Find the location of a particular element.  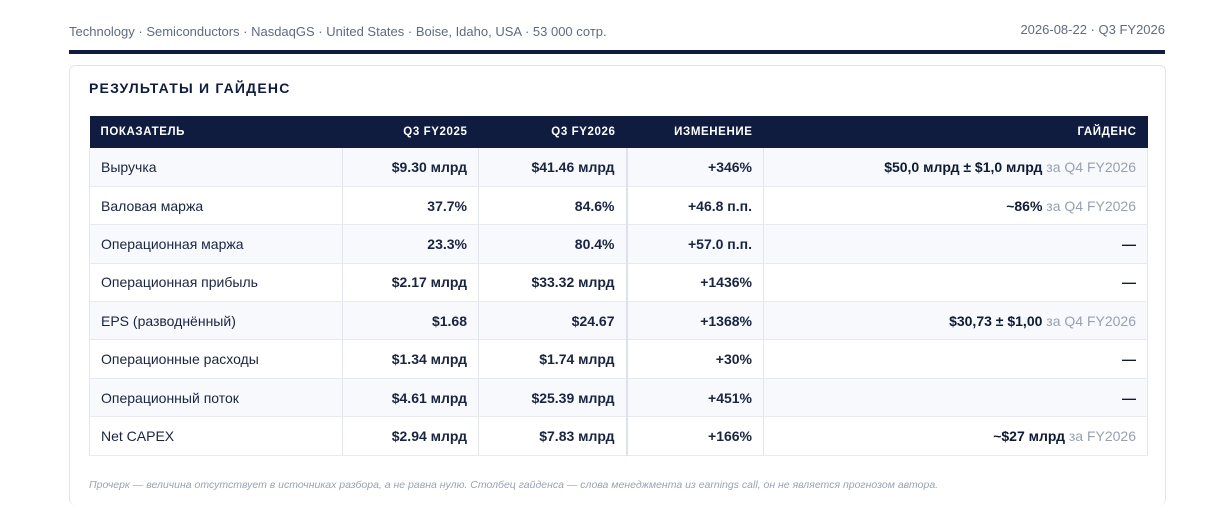

header-divider is located at coordinates (617, 52).